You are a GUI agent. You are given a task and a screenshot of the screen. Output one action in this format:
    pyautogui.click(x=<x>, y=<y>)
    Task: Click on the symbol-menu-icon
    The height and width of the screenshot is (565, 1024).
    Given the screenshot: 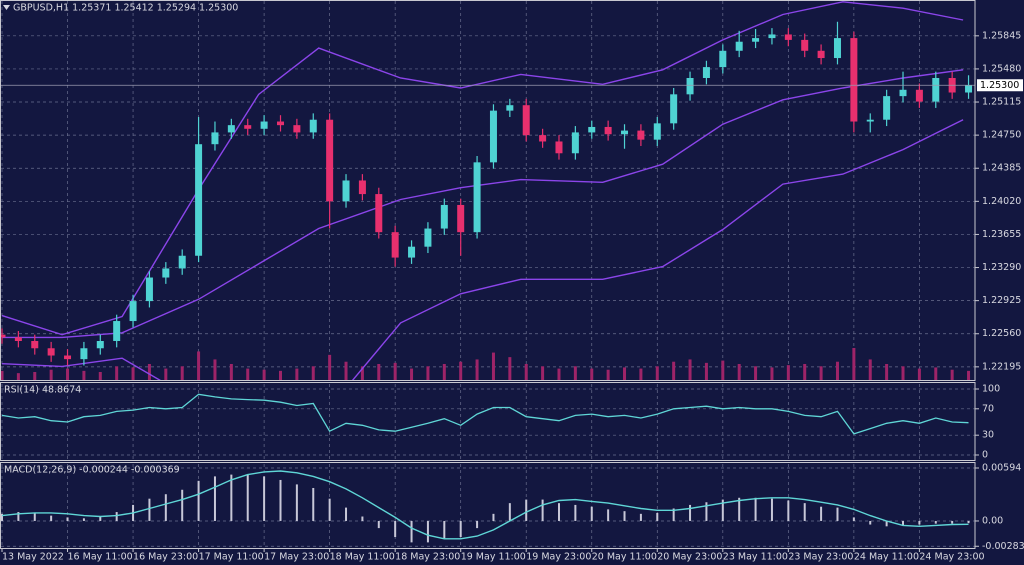 What is the action you would take?
    pyautogui.click(x=6, y=7)
    